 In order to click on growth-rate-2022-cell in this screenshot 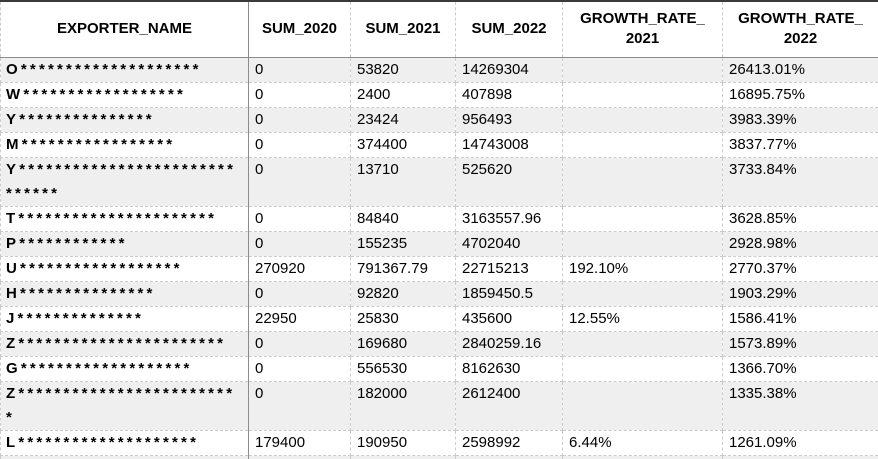, I will do `click(800, 456)`.